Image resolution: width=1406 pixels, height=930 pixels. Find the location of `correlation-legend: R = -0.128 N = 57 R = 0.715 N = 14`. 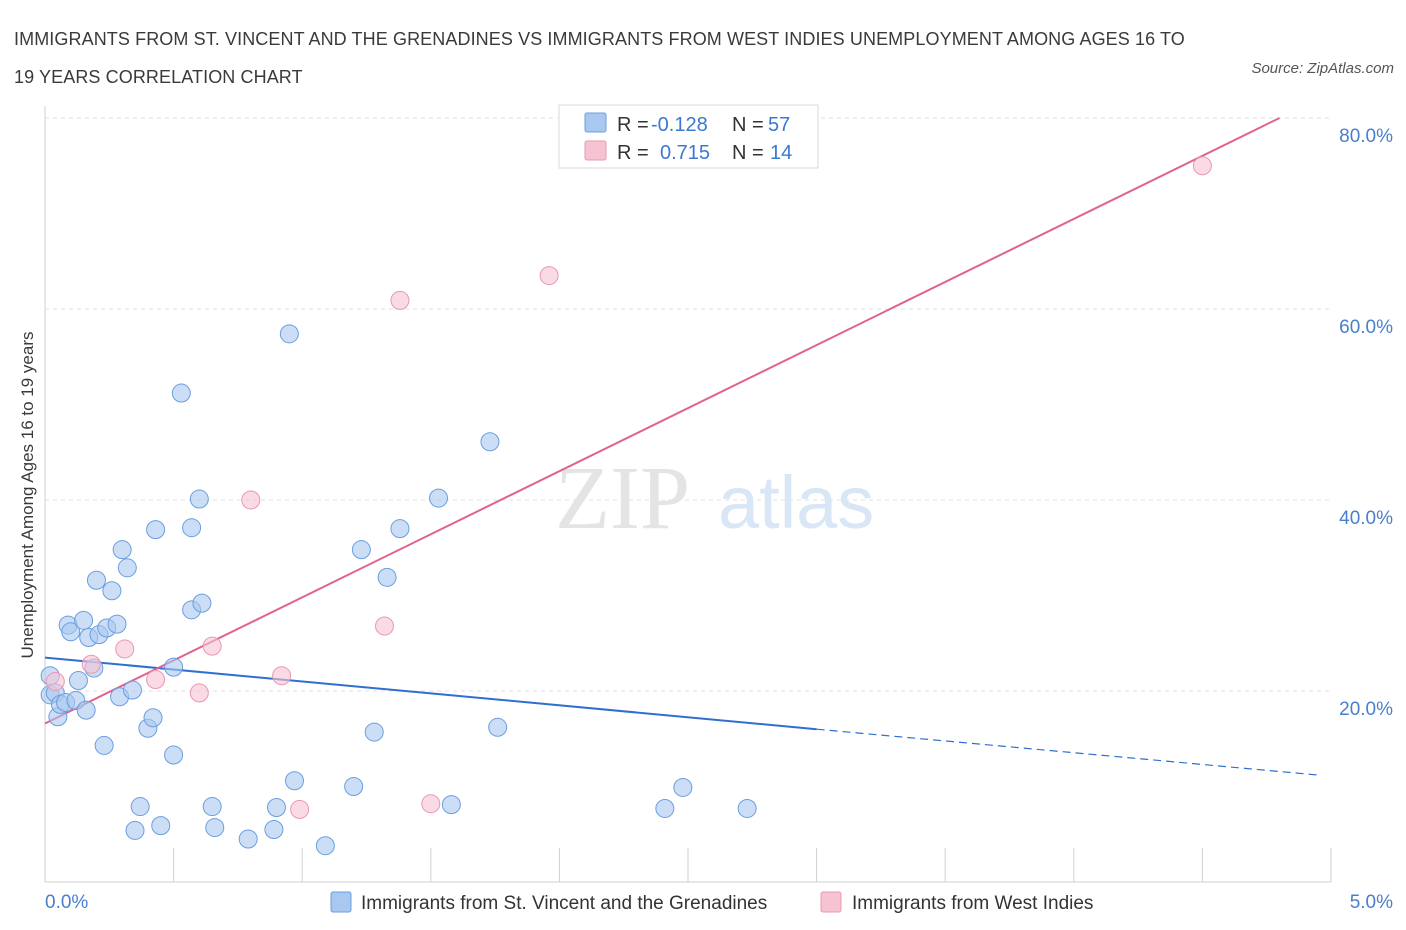

correlation-legend: R = -0.128 N = 57 R = 0.715 N = 14 is located at coordinates (688, 136).